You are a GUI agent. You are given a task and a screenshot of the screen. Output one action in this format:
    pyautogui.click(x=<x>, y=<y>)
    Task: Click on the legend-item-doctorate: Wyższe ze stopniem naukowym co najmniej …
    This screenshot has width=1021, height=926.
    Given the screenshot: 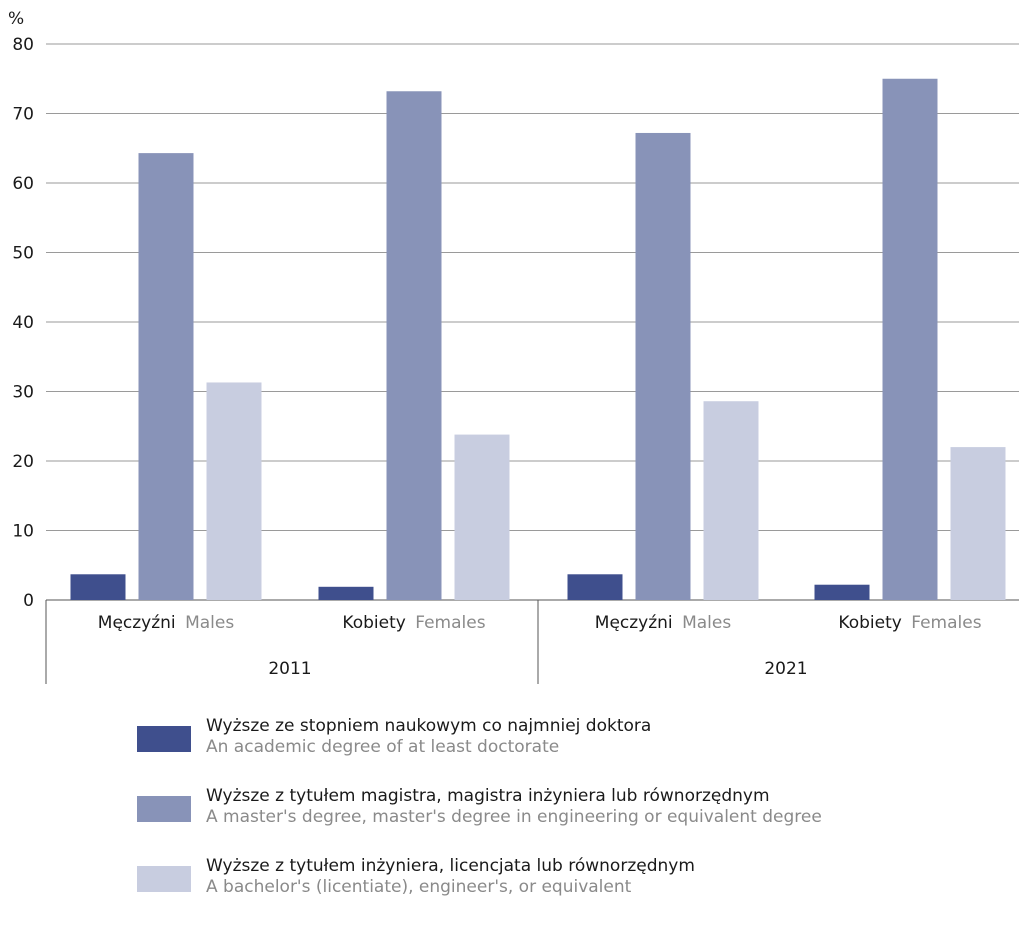 What is the action you would take?
    pyautogui.click(x=567, y=751)
    